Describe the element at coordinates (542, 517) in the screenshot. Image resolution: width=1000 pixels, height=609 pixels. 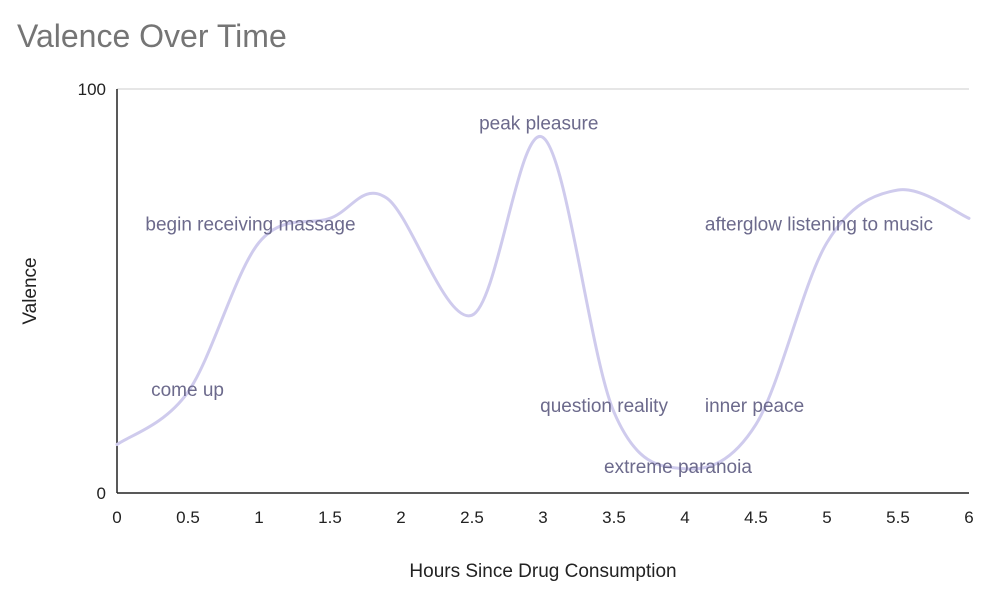
I see `x-tick-label: 3` at that location.